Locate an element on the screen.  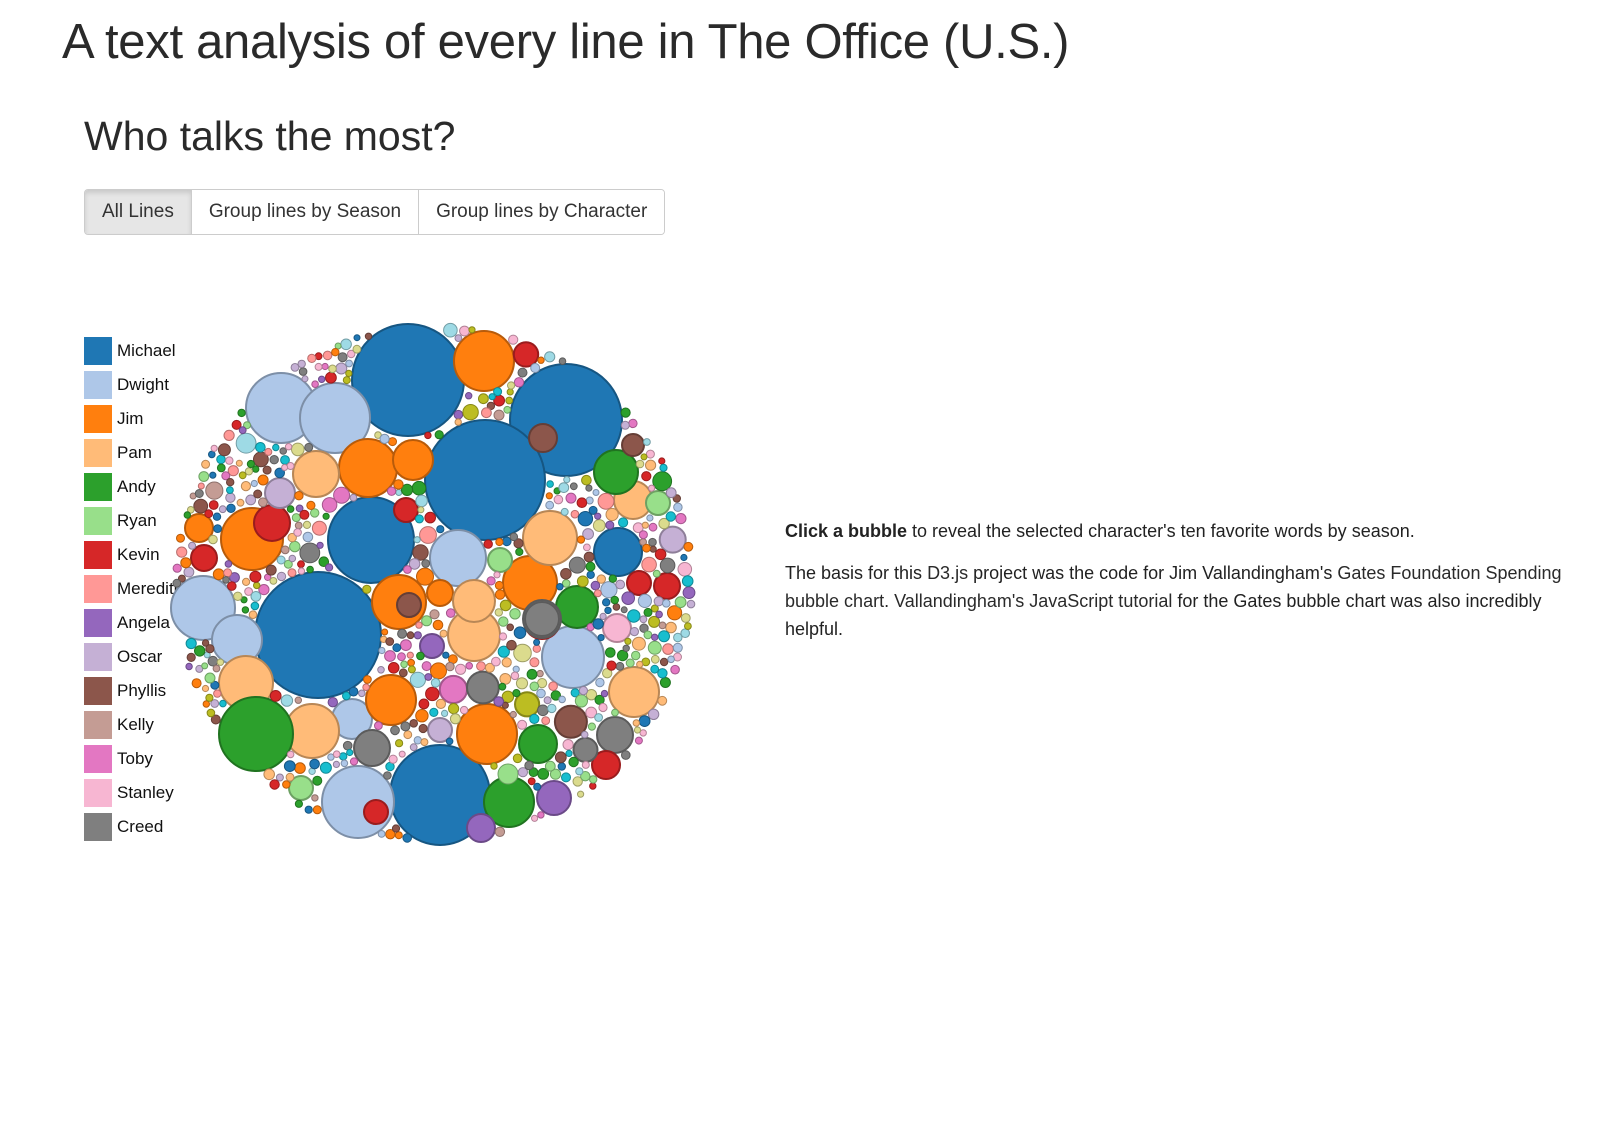
legend-item-angela: Angela is located at coordinates (139, 623).